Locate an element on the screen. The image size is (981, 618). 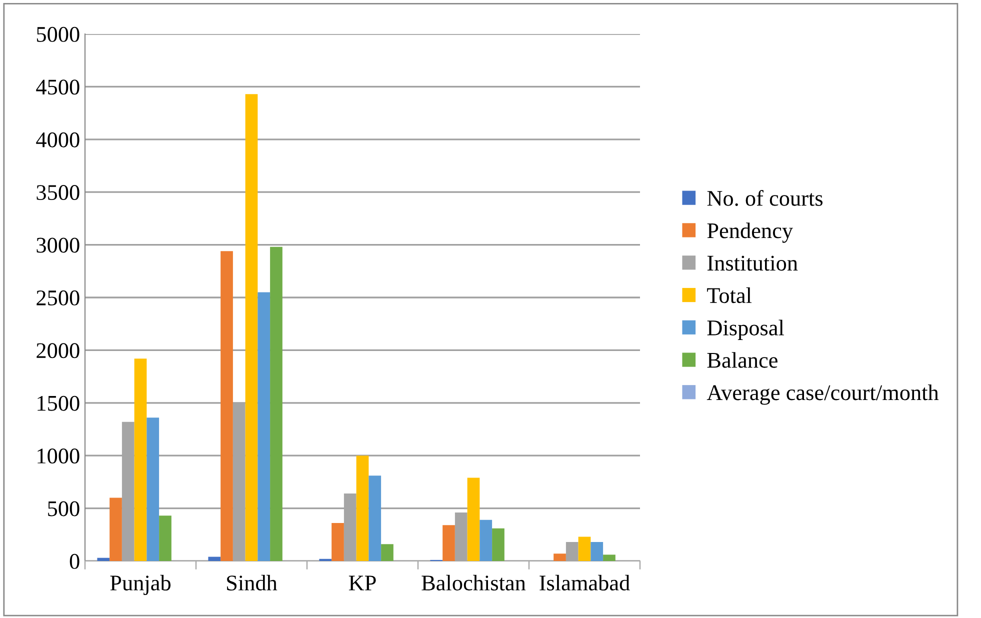
y-tick-label: 1000 is located at coordinates (59, 456).